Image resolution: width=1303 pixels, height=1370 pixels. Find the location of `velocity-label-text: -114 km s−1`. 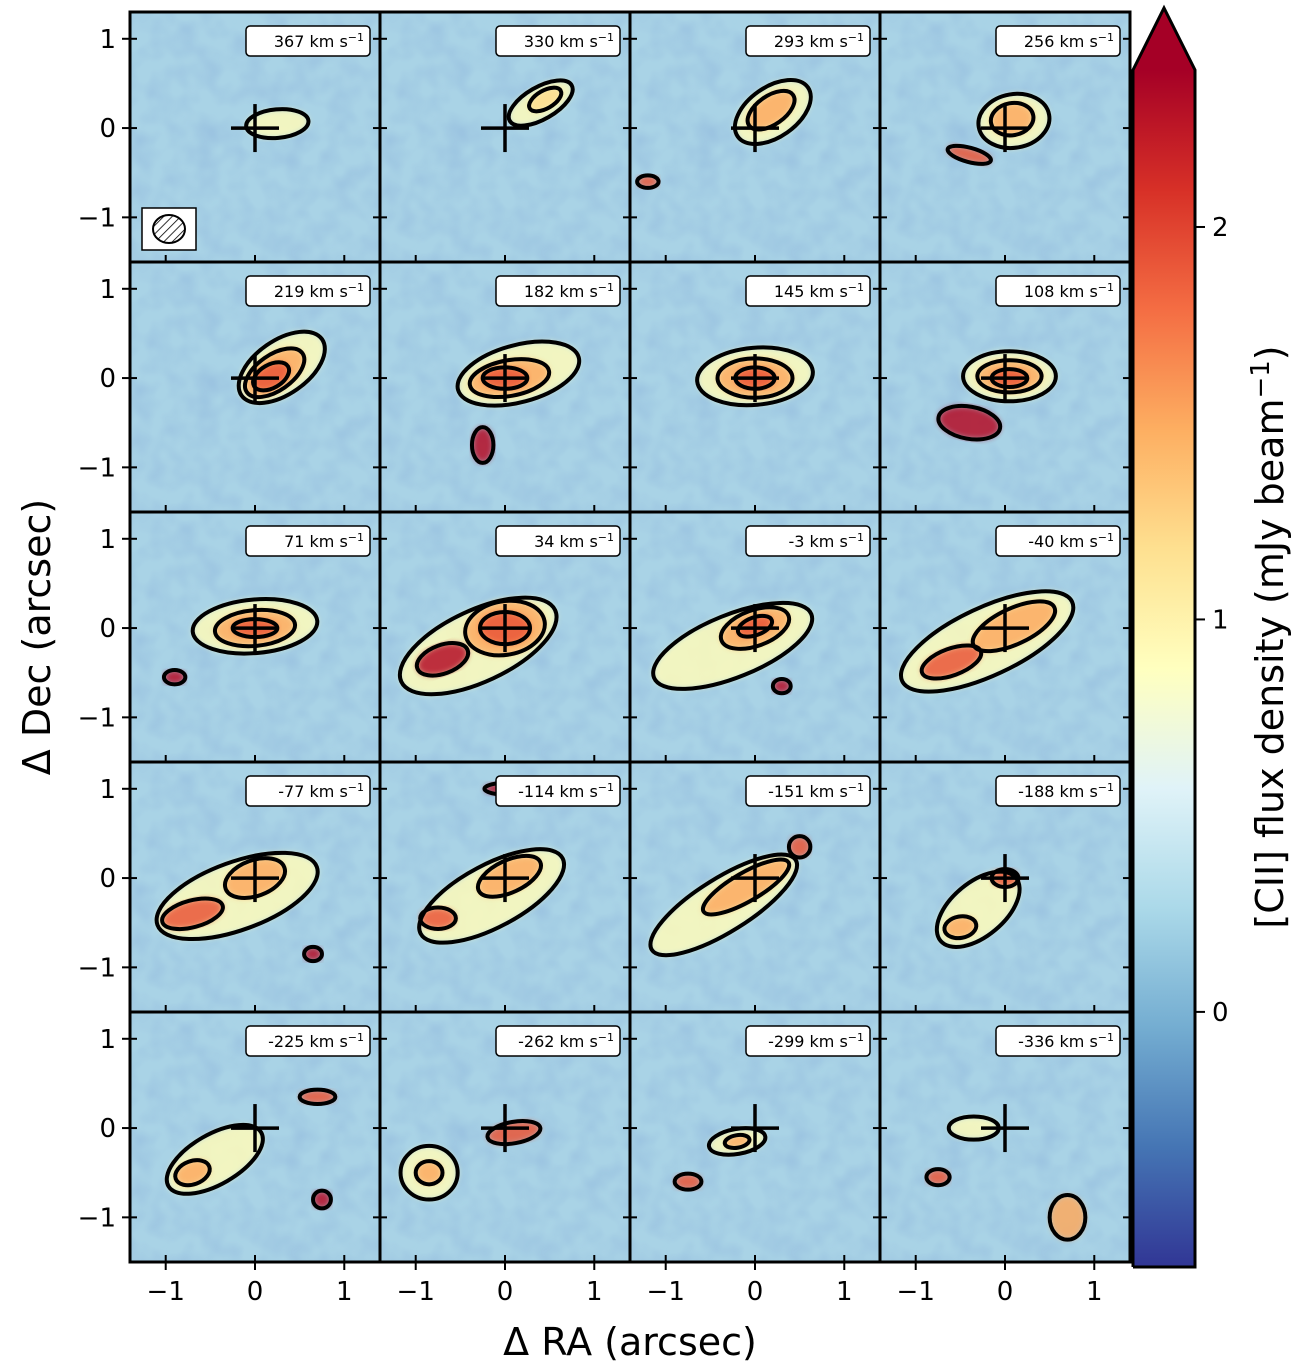

velocity-label-text: -114 km s−1 is located at coordinates (566, 791).